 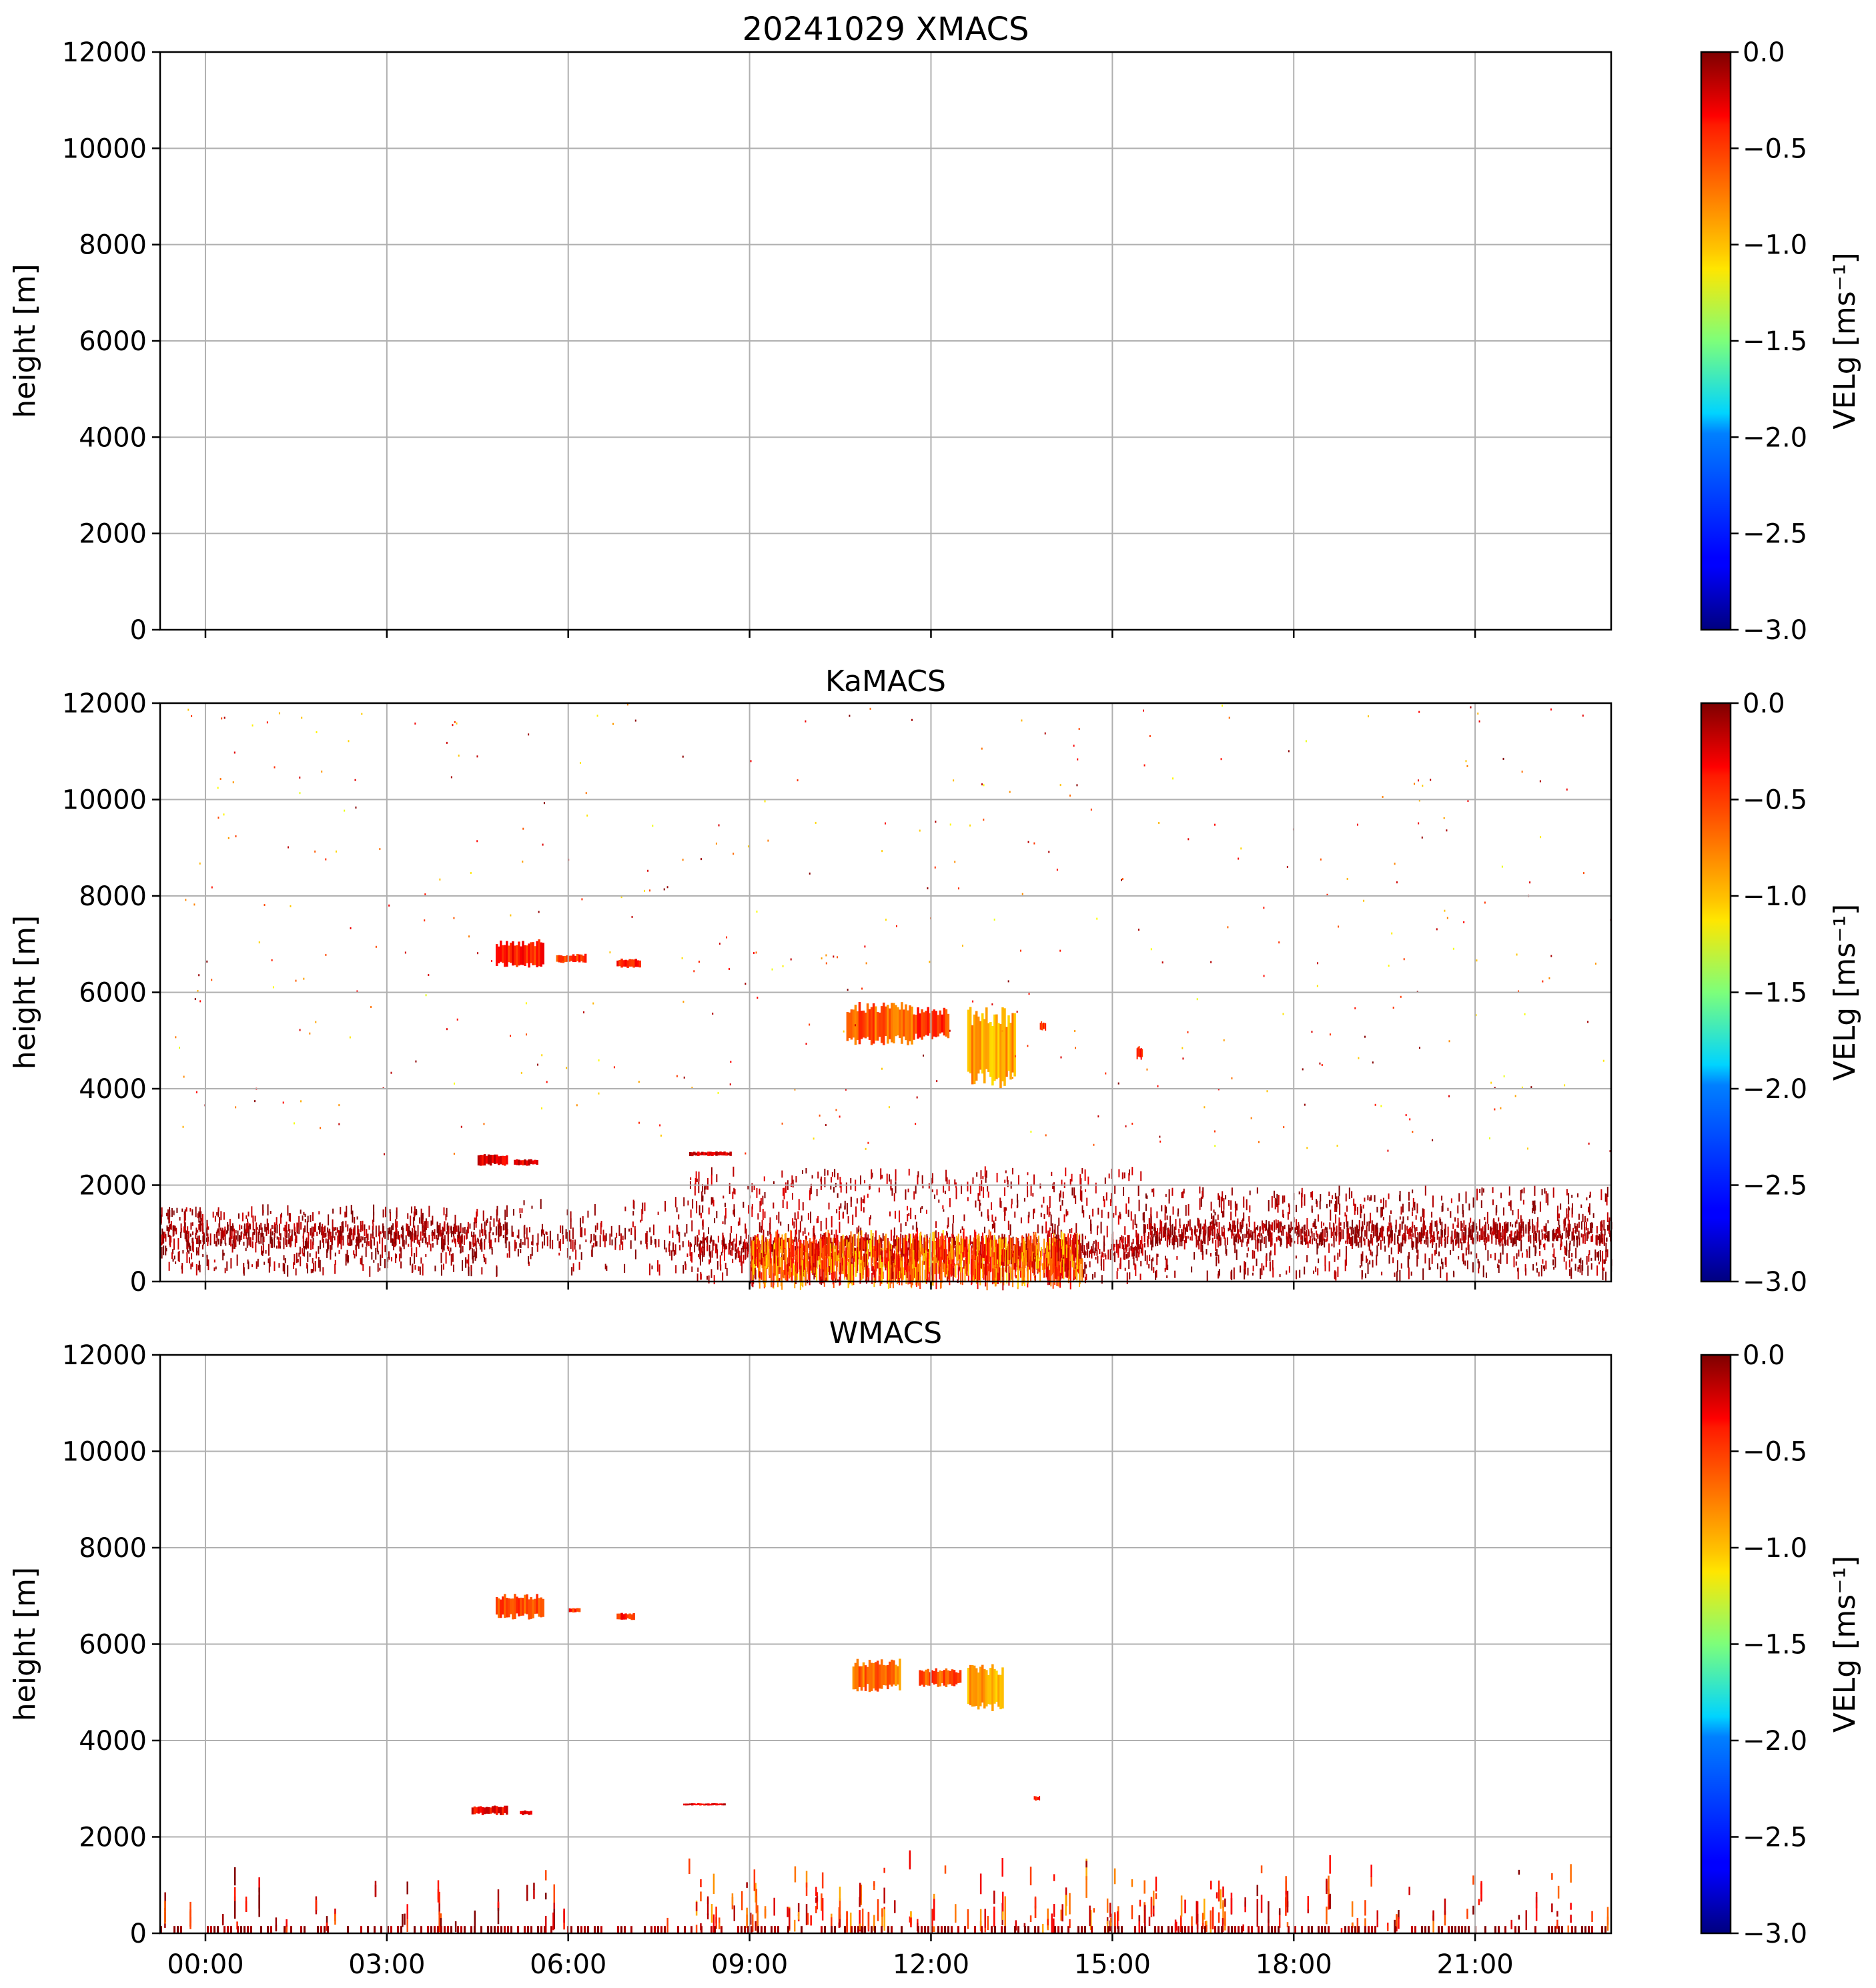 I want to click on kamacs-echo-blob-6-col, so click(x=851, y=1024).